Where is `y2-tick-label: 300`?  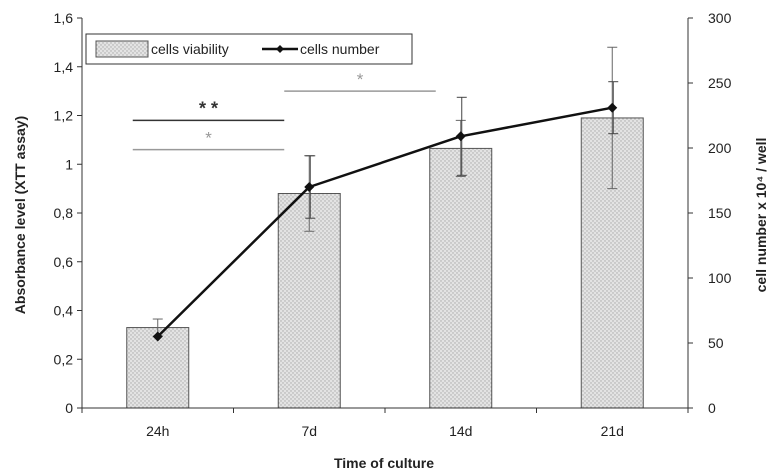 y2-tick-label: 300 is located at coordinates (720, 18).